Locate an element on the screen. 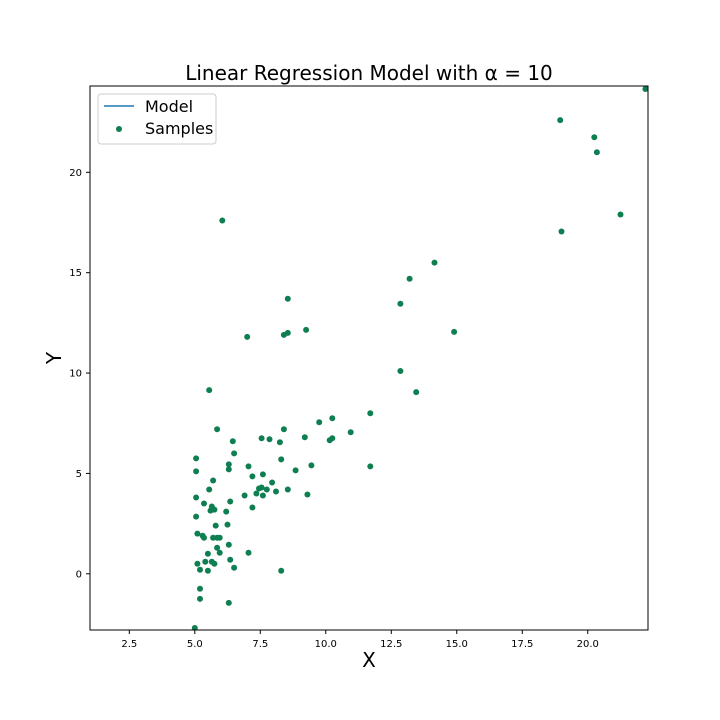 Image resolution: width=720 pixels, height=720 pixels. x-tick-label: 5.0 is located at coordinates (195, 644).